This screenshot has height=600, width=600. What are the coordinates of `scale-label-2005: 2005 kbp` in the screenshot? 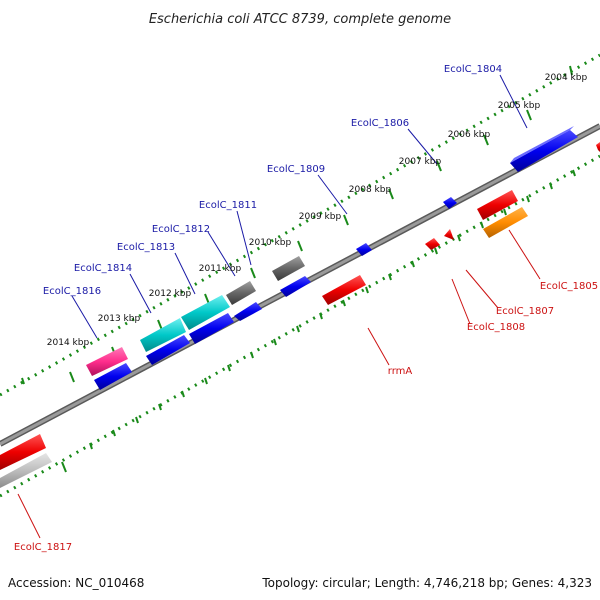 It's located at (519, 106).